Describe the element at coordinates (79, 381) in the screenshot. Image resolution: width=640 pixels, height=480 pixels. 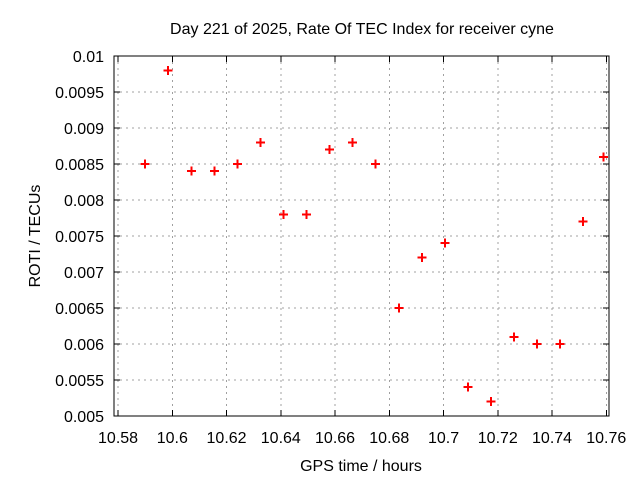
I see `y-tick-label: 0.0055` at that location.